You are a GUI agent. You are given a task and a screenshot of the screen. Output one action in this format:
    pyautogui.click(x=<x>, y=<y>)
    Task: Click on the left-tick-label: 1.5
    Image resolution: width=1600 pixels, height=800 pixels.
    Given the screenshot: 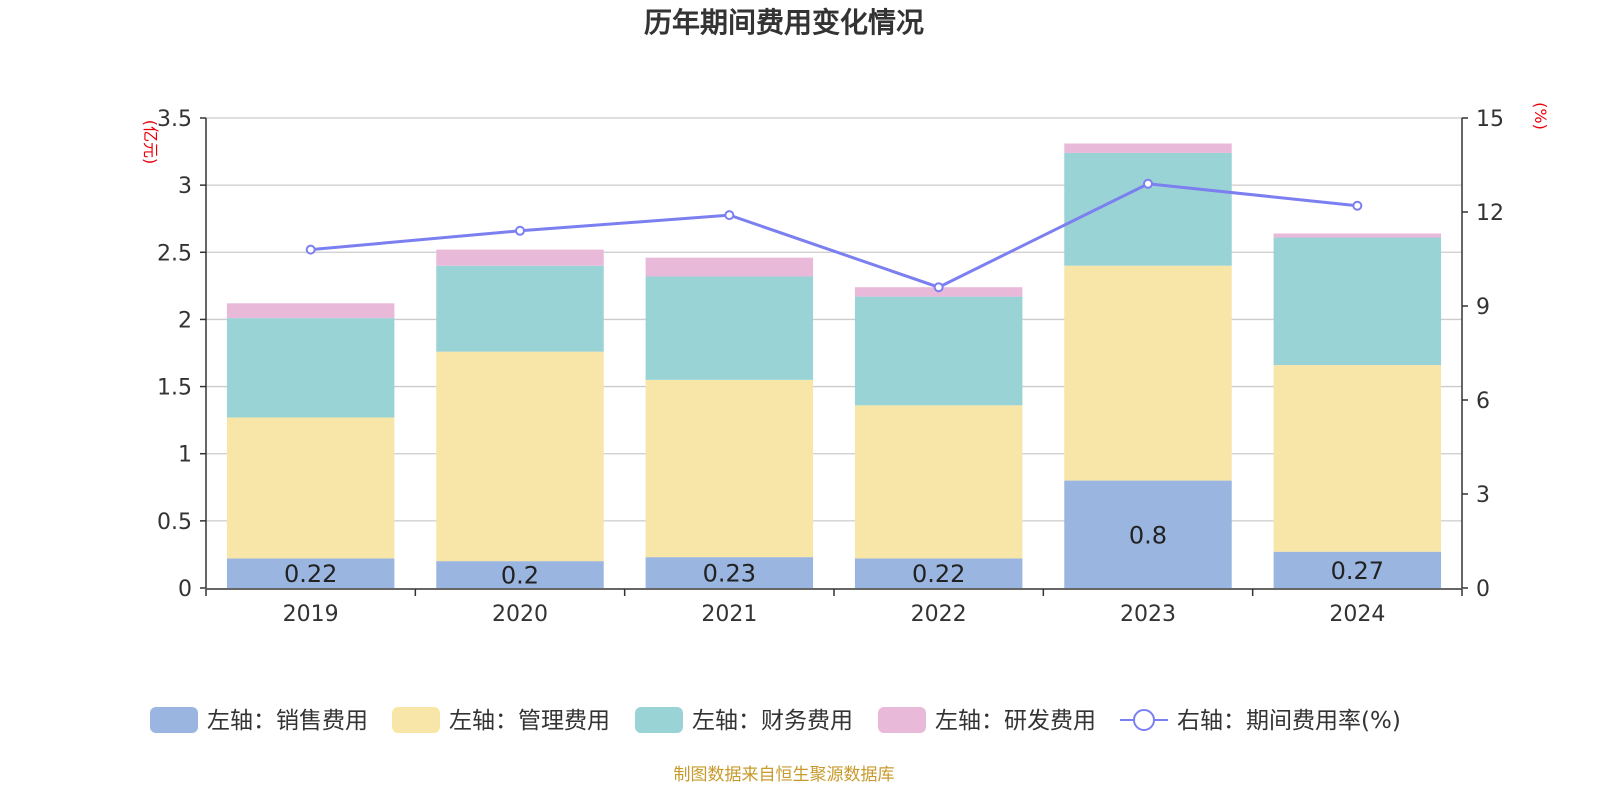 What is the action you would take?
    pyautogui.click(x=174, y=388)
    